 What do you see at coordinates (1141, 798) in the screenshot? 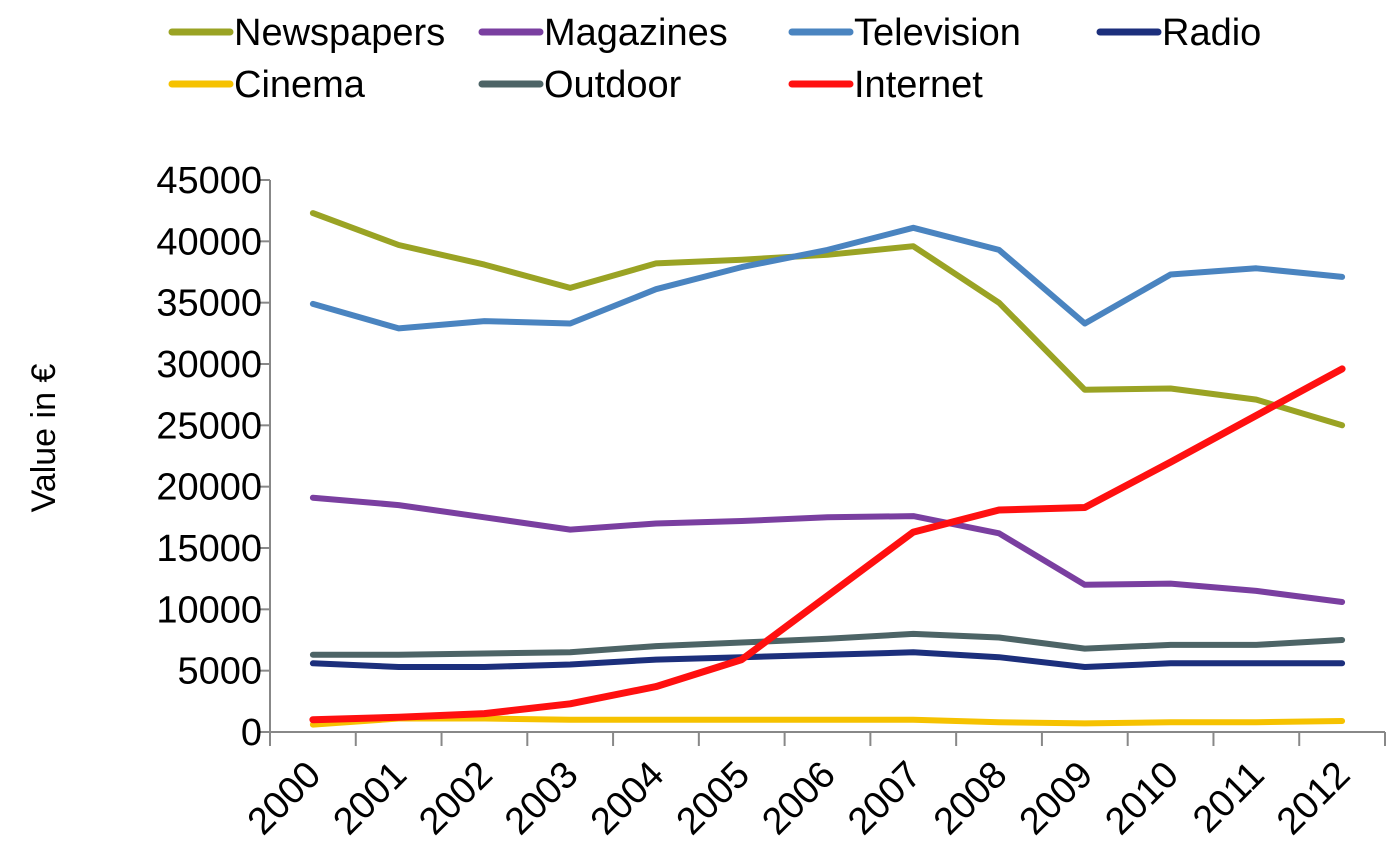
I see `x-tick-label: 2010` at bounding box center [1141, 798].